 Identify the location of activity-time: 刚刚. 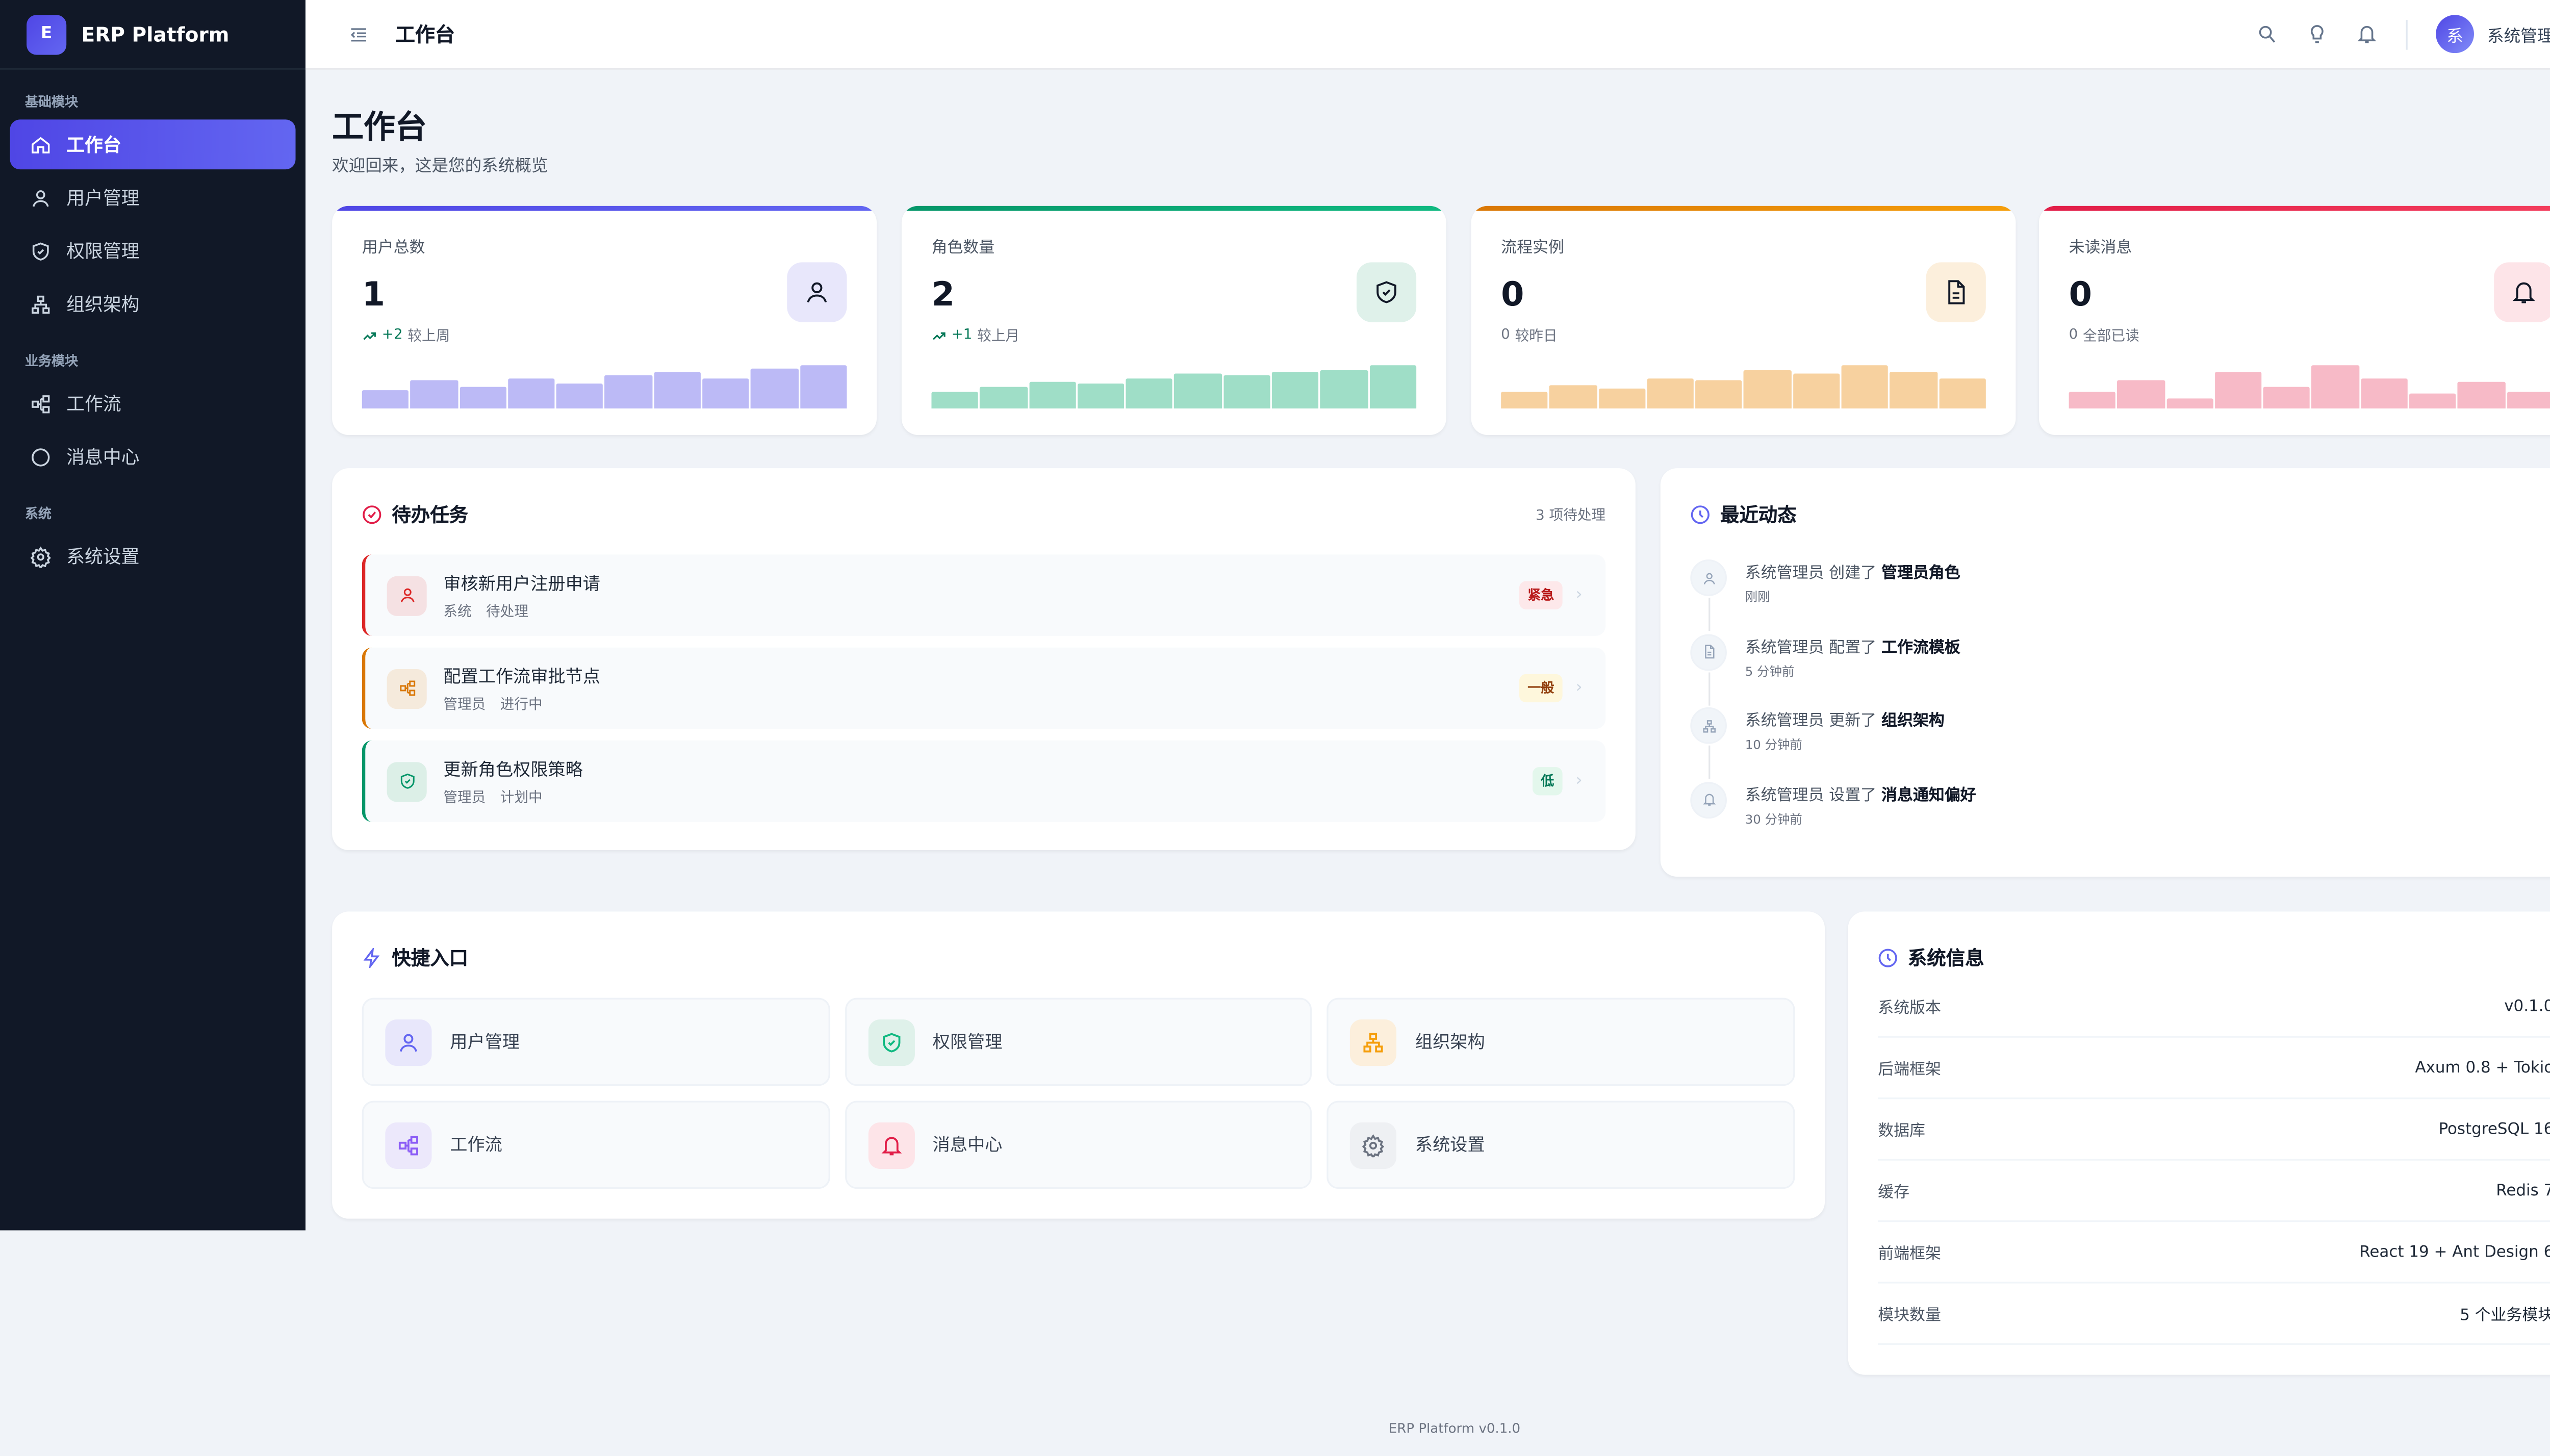
(1757, 597).